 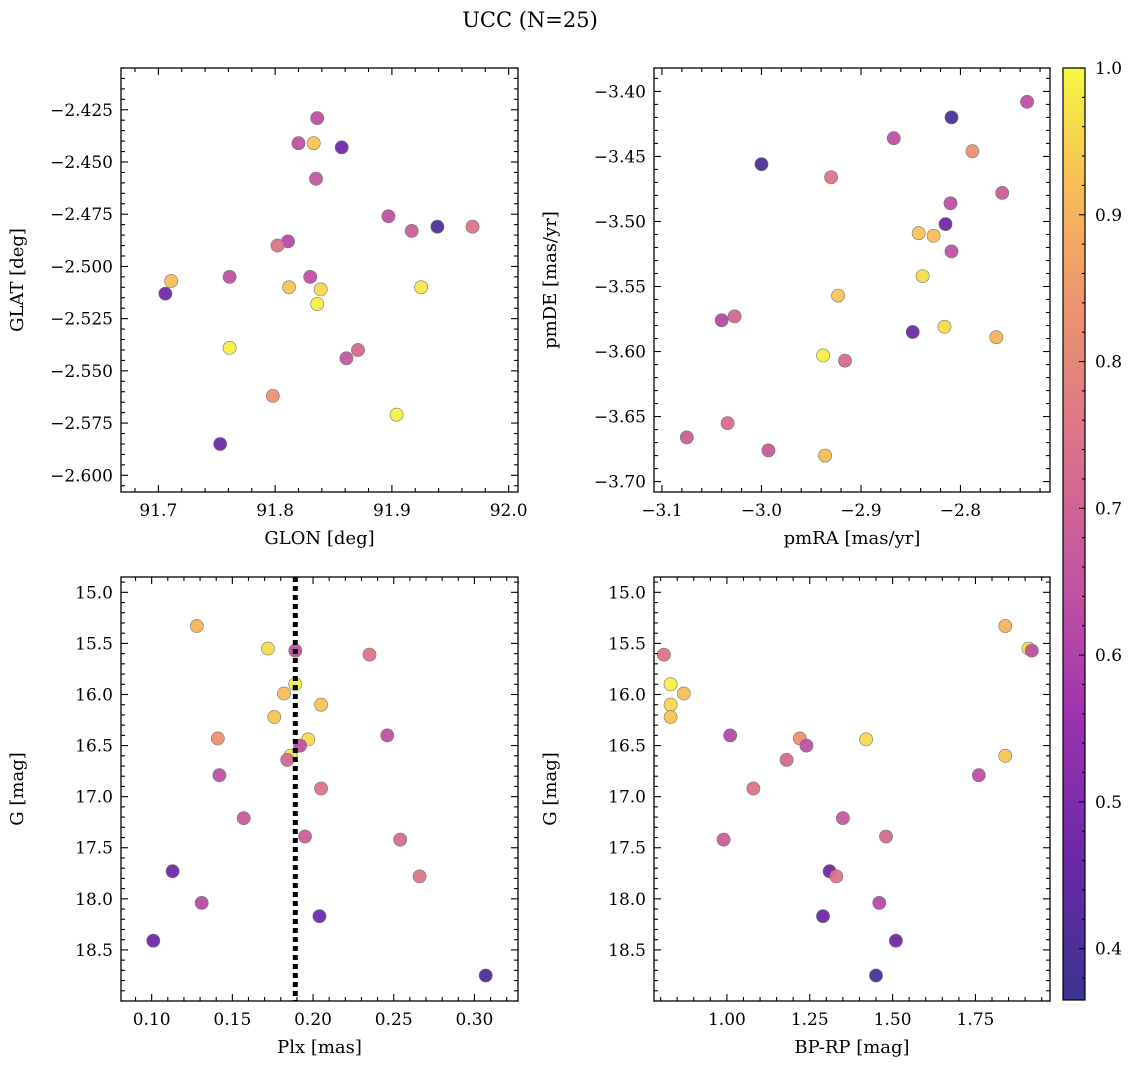 I want to click on colorbar-tick-label: 0.7, so click(x=1108, y=509).